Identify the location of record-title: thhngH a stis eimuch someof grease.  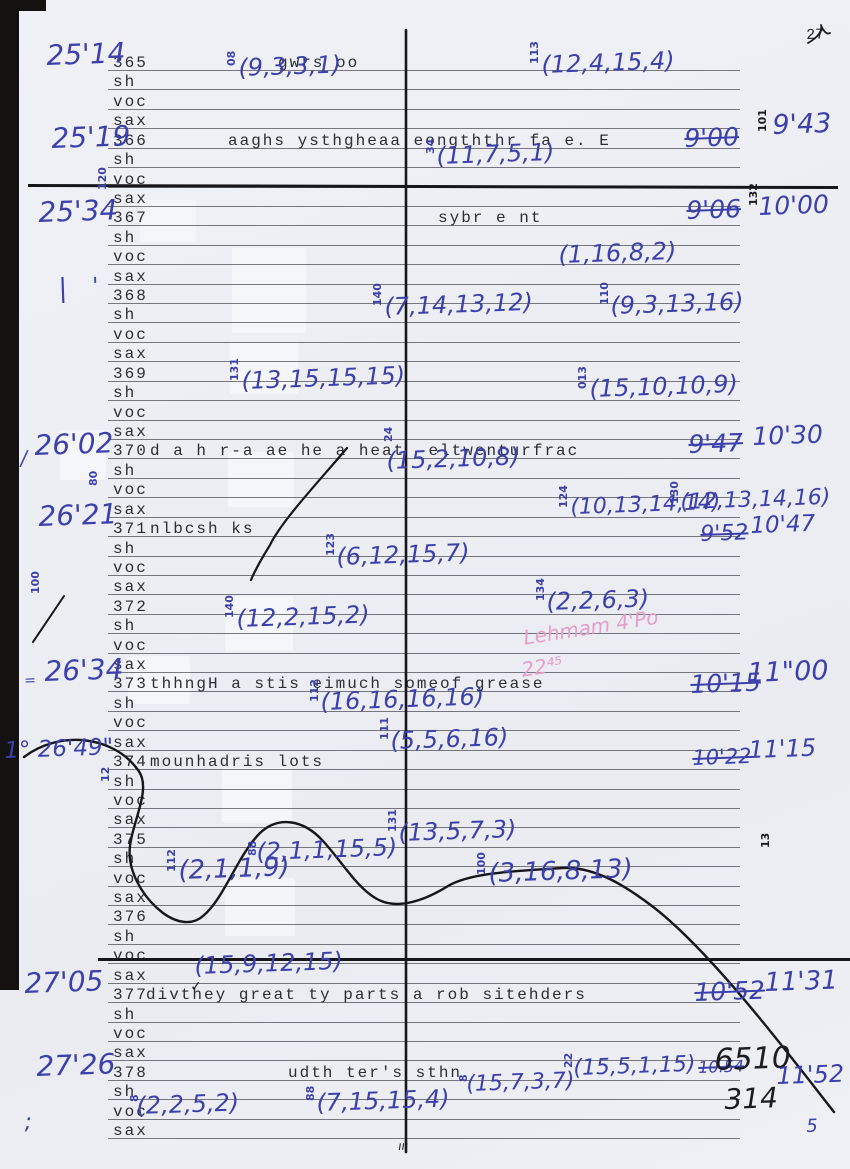
(347, 684).